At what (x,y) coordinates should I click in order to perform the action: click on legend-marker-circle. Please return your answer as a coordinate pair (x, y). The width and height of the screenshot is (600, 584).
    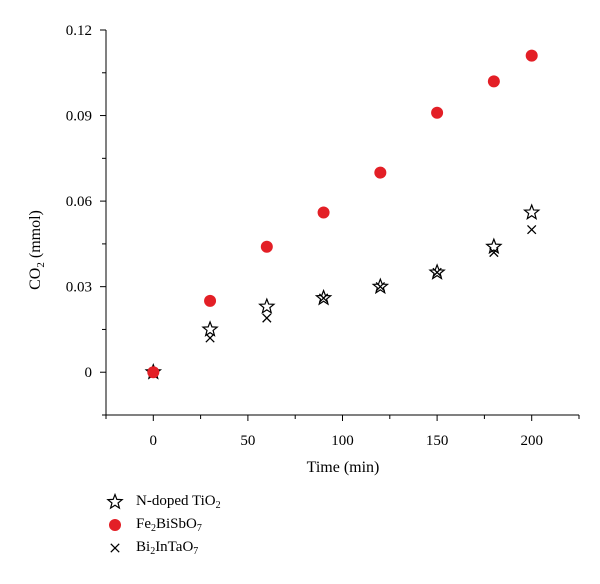
    Looking at the image, I should click on (115, 524).